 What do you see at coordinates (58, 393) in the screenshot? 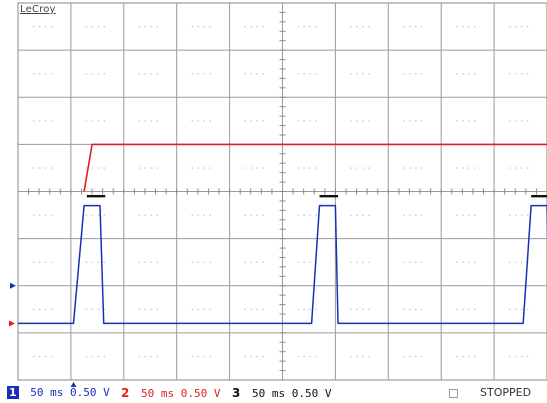
I see `channel-1-readout: 1 50 ms 0.50 V` at bounding box center [58, 393].